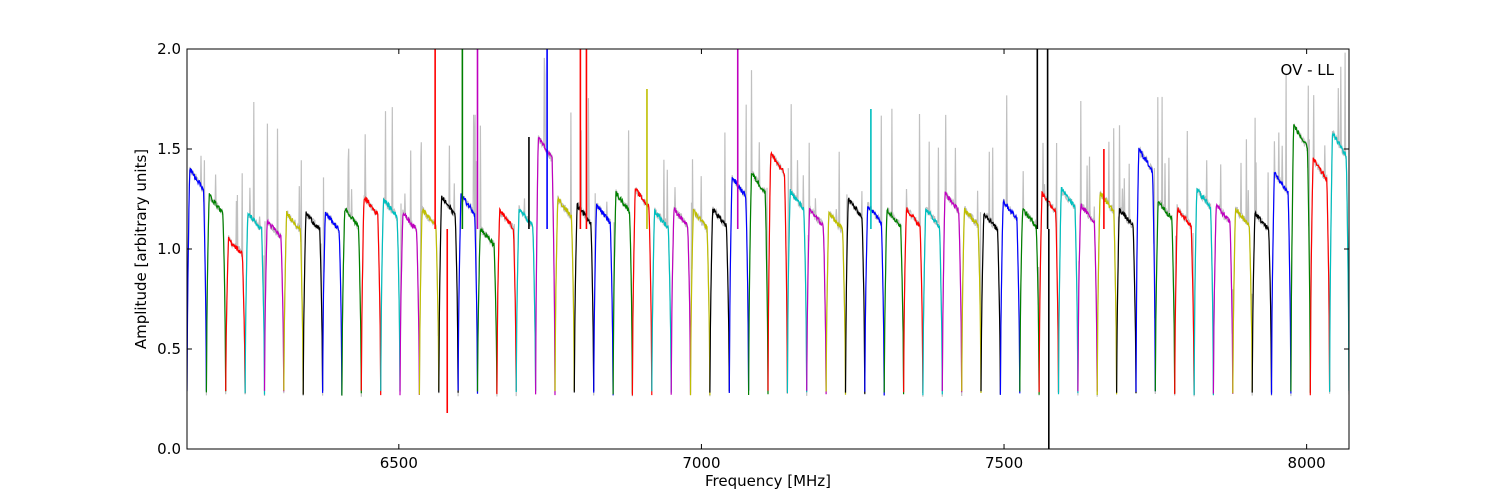 This screenshot has height=500, width=1500. What do you see at coordinates (169, 349) in the screenshot?
I see `y-tick-label: 0.5` at bounding box center [169, 349].